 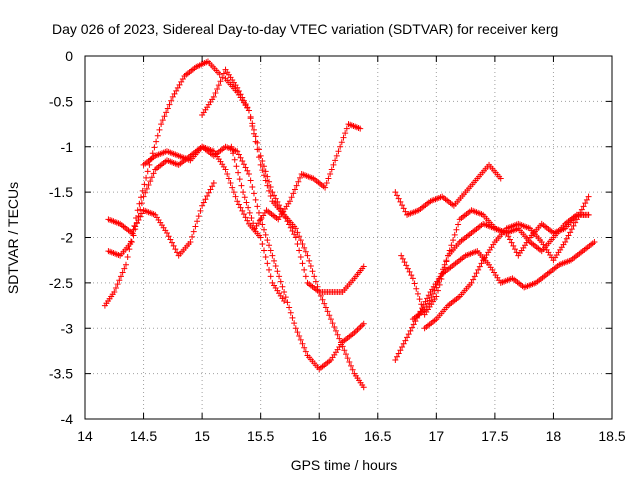 What do you see at coordinates (162, 183) in the screenshot?
I see `series-sat-a` at bounding box center [162, 183].